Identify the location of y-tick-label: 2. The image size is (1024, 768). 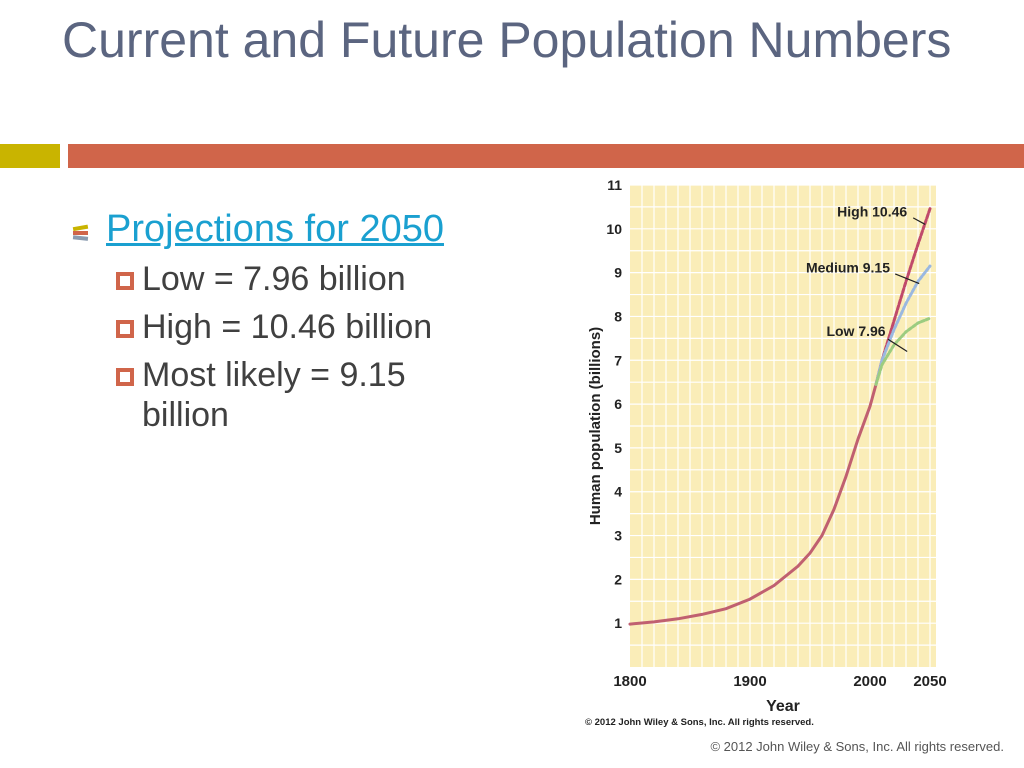
(618, 579).